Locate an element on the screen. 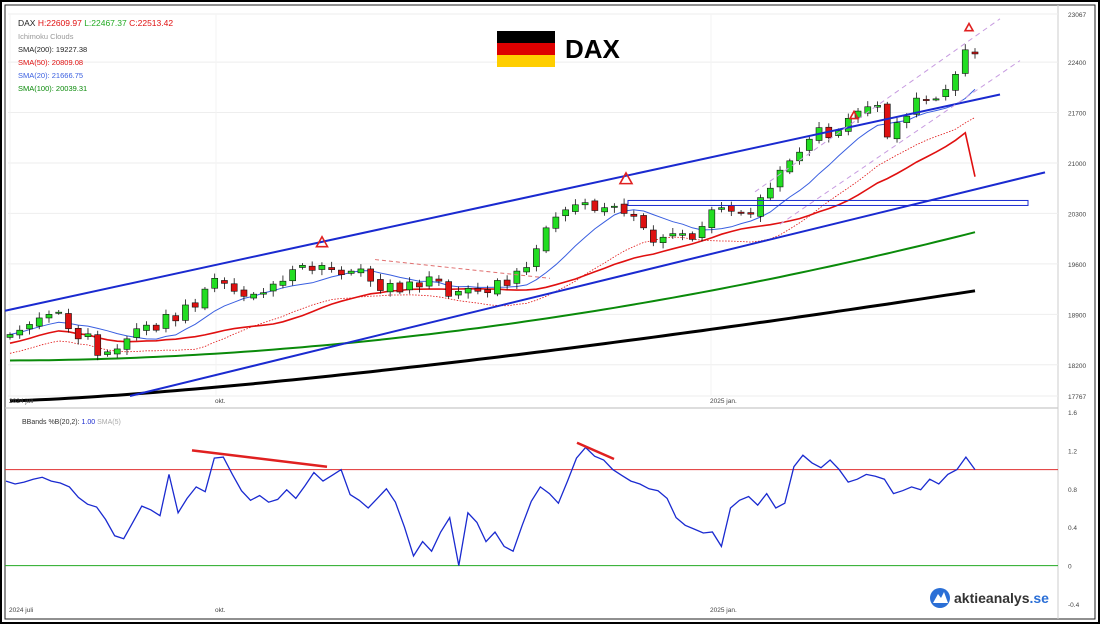 The height and width of the screenshot is (629, 1100). legend-sma20: SMA(20): 21666.75 is located at coordinates (50, 75).